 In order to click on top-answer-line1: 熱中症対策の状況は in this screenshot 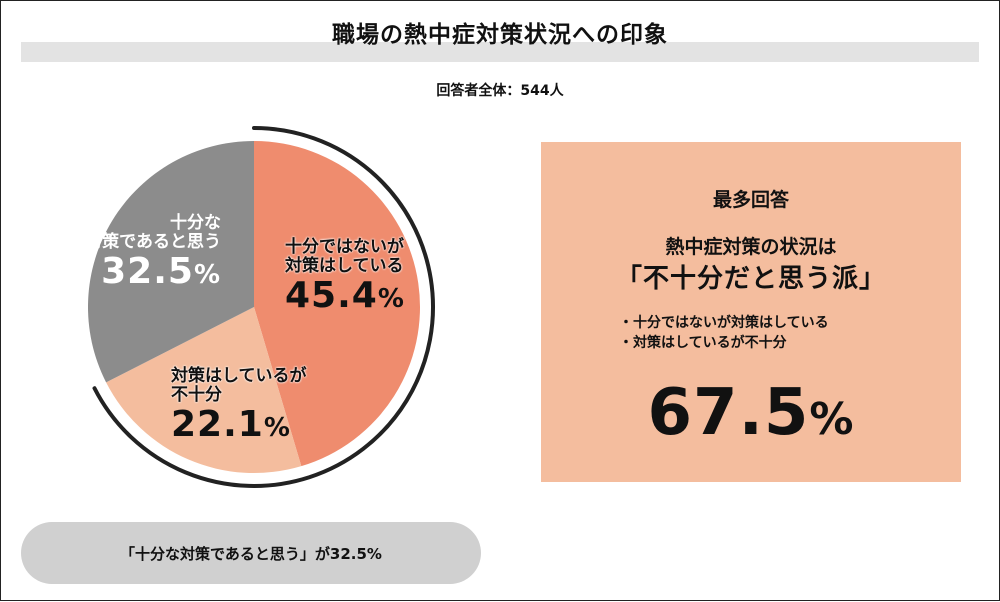, I will do `click(751, 247)`.